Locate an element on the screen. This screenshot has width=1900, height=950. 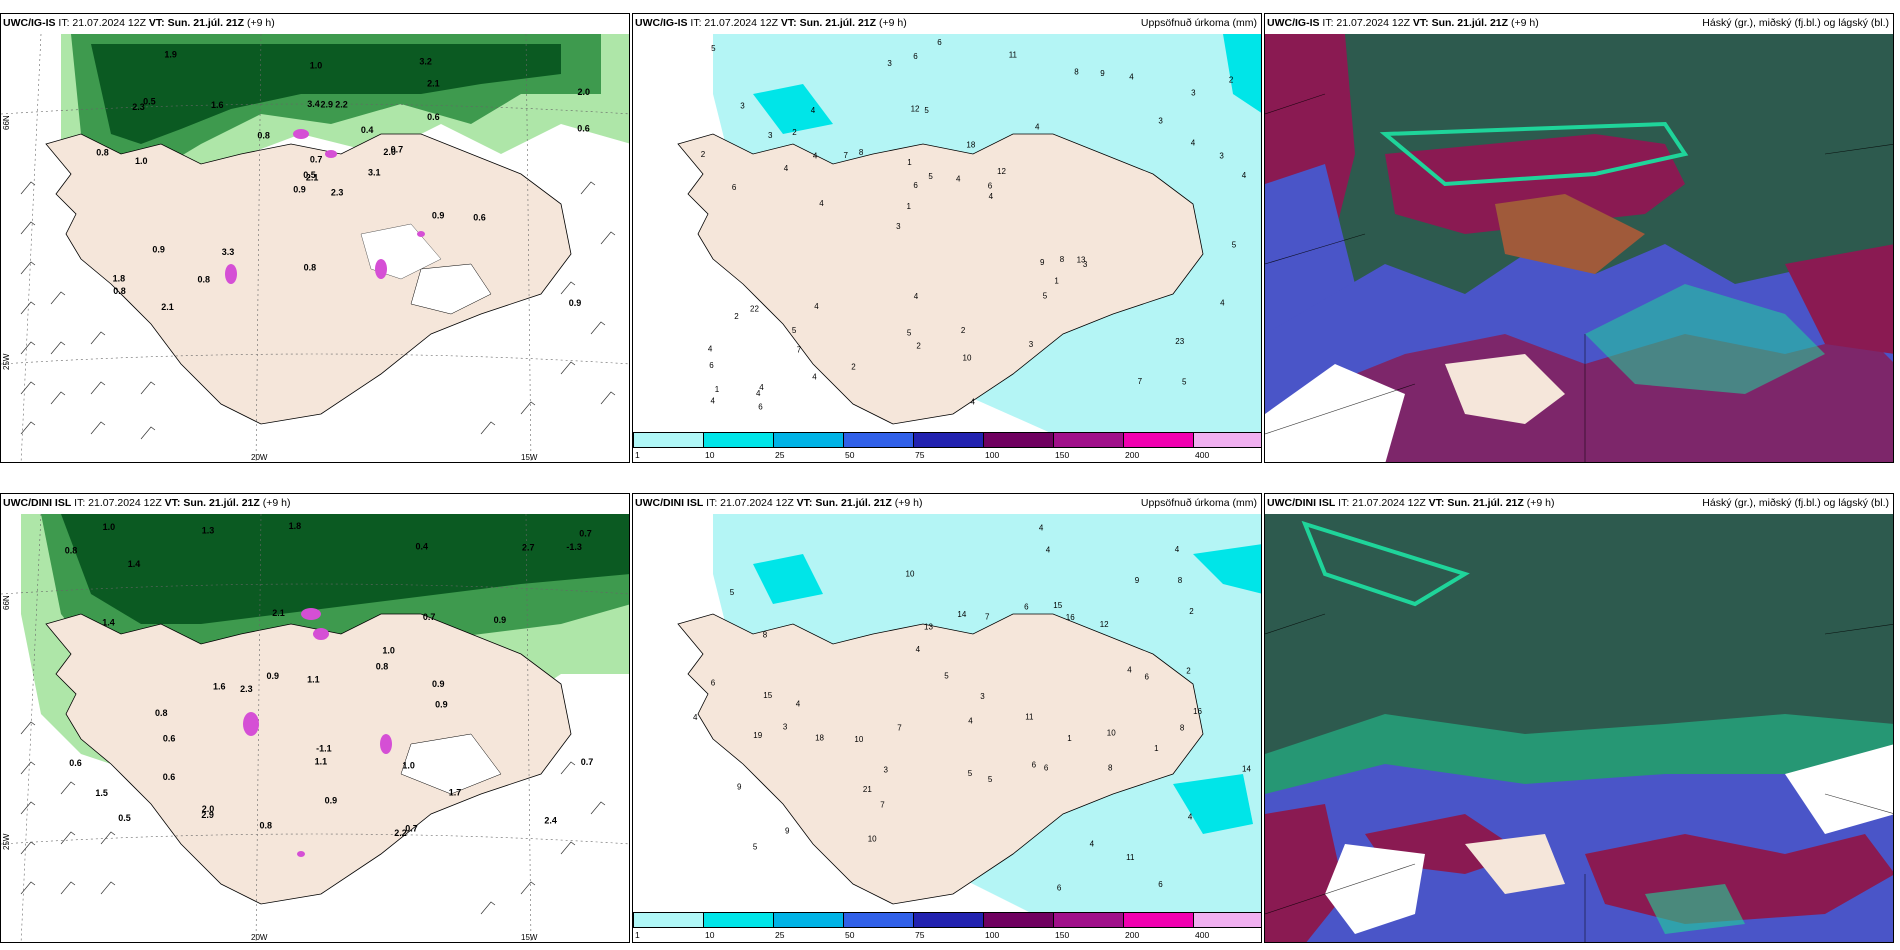
map-value-label: 1.1 is located at coordinates (313, 679).